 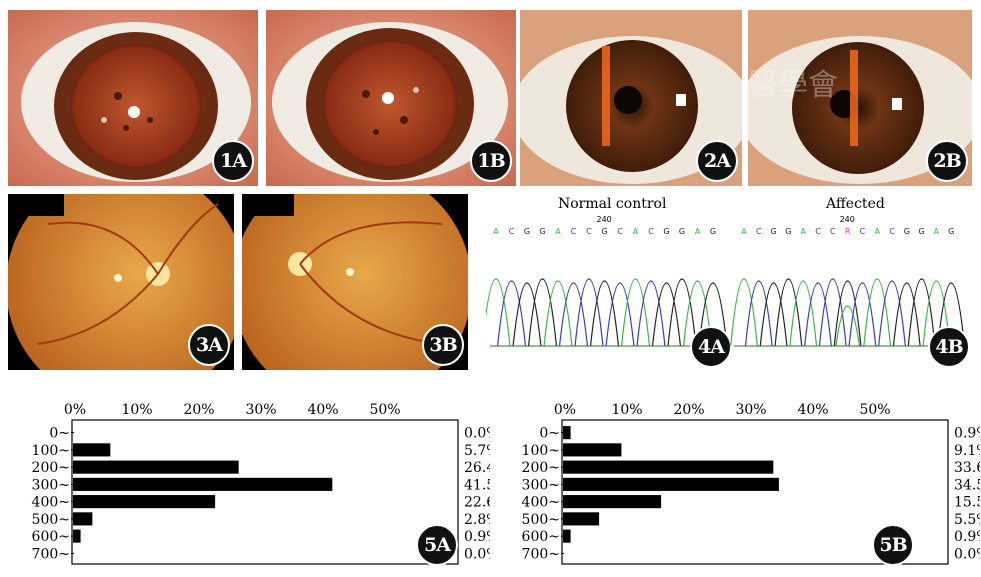 I want to click on x-tick-label-5b-3: 30%, so click(x=750, y=410).